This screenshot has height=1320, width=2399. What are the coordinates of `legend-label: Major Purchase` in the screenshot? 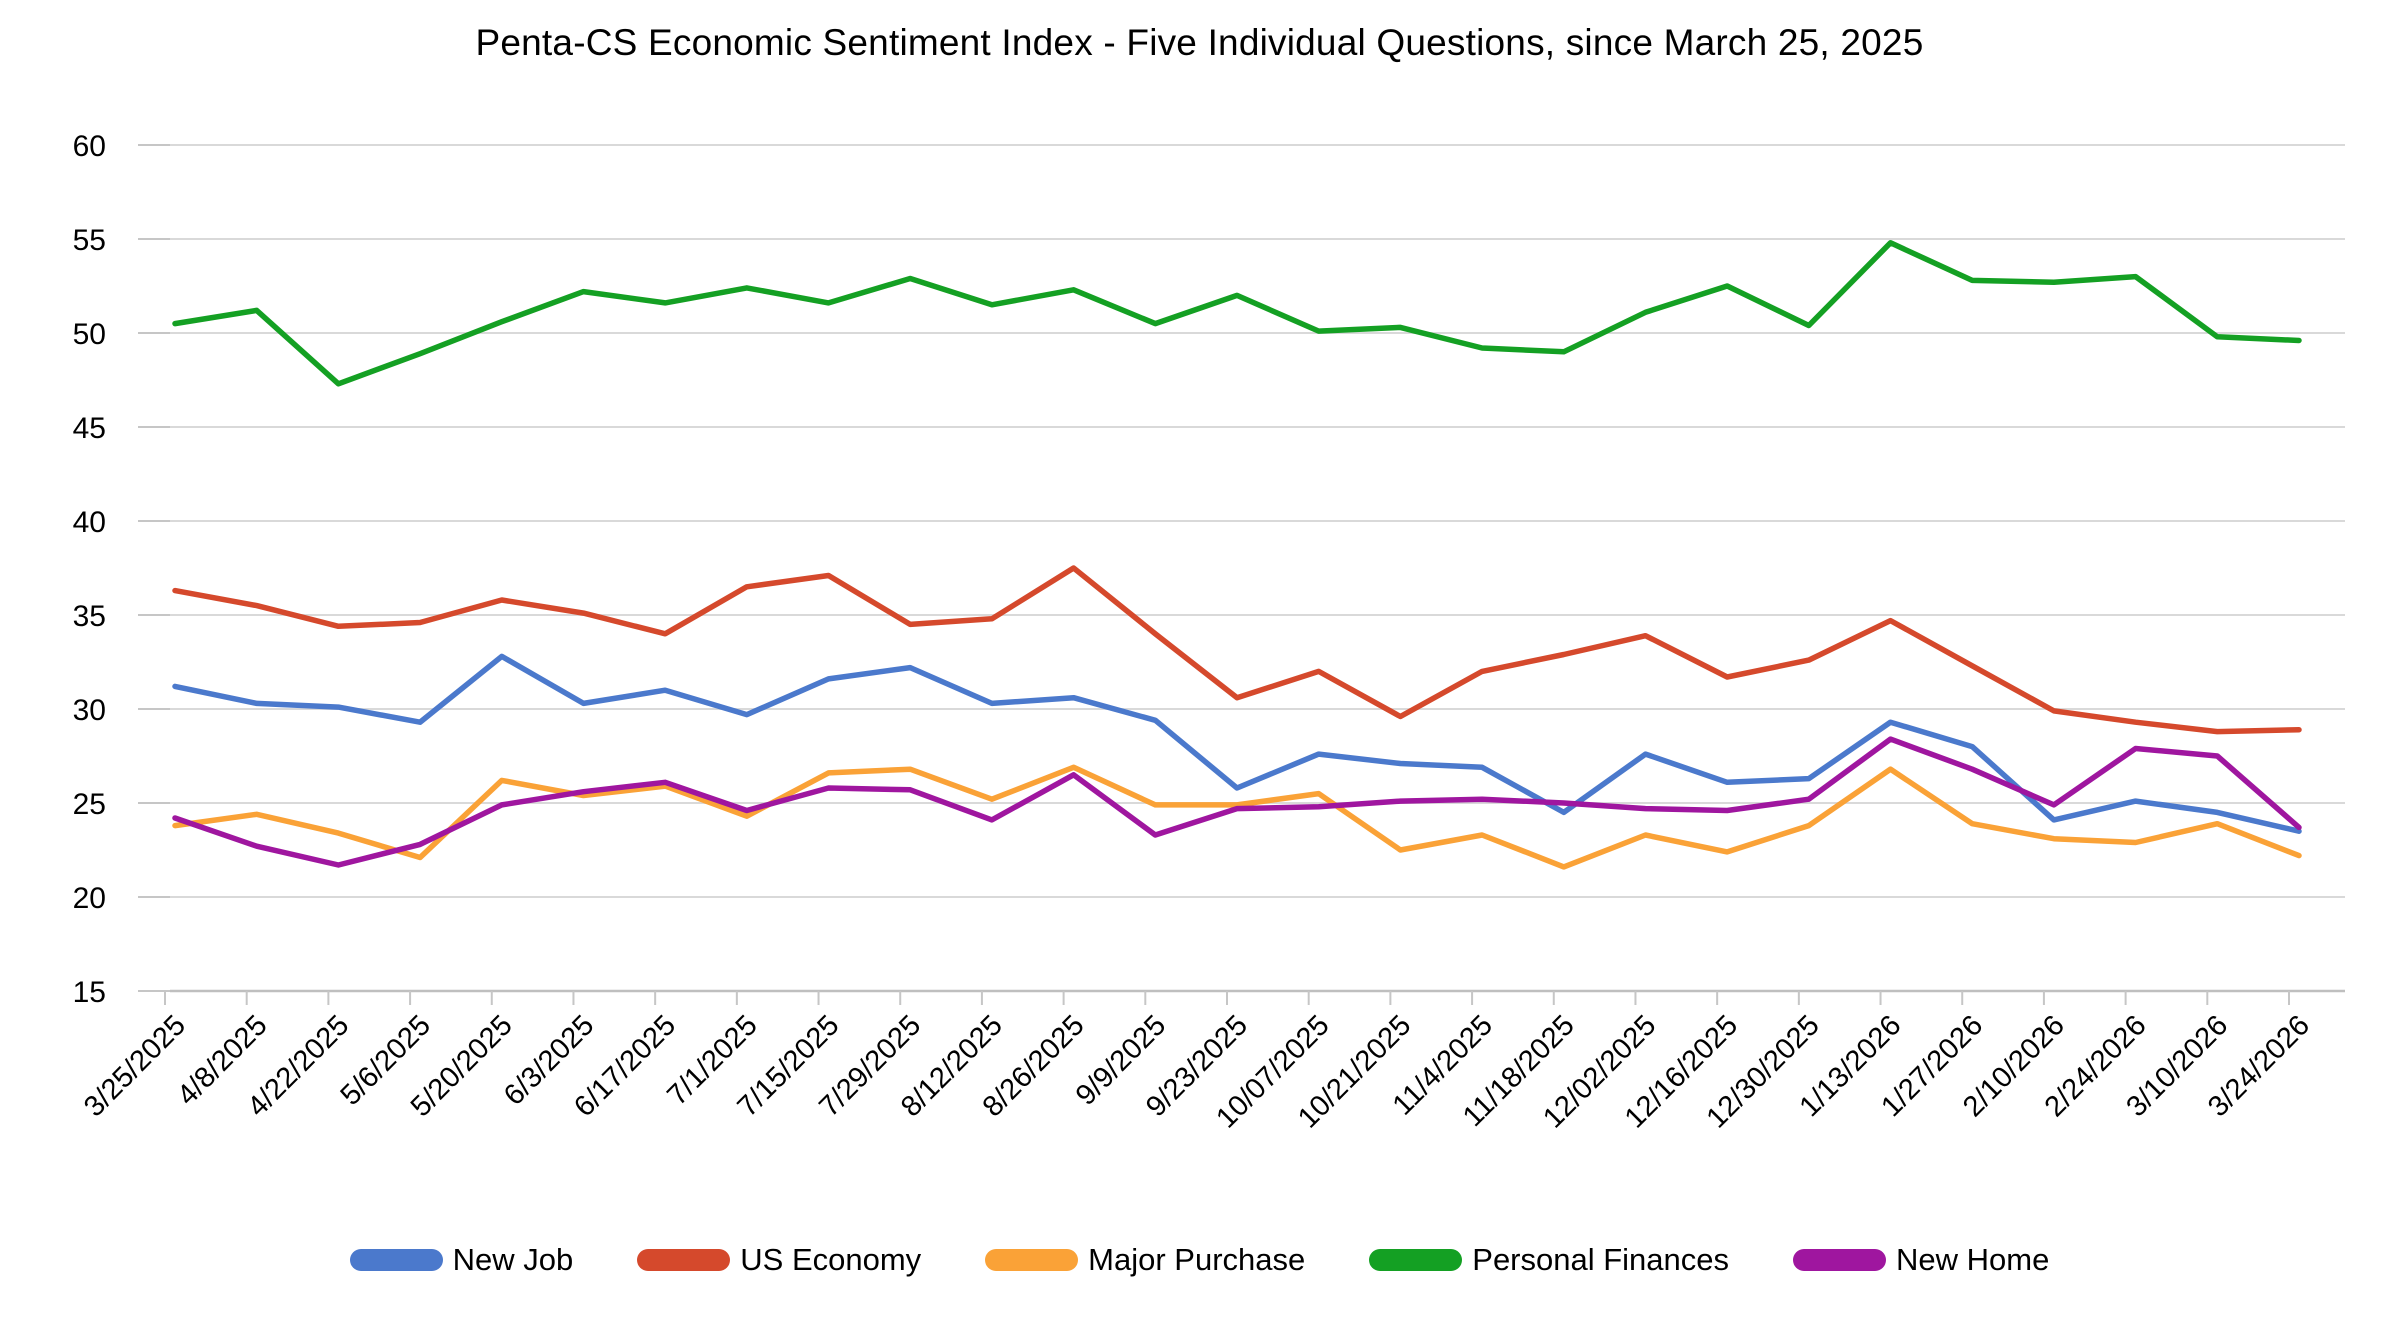 It's located at (1197, 1259).